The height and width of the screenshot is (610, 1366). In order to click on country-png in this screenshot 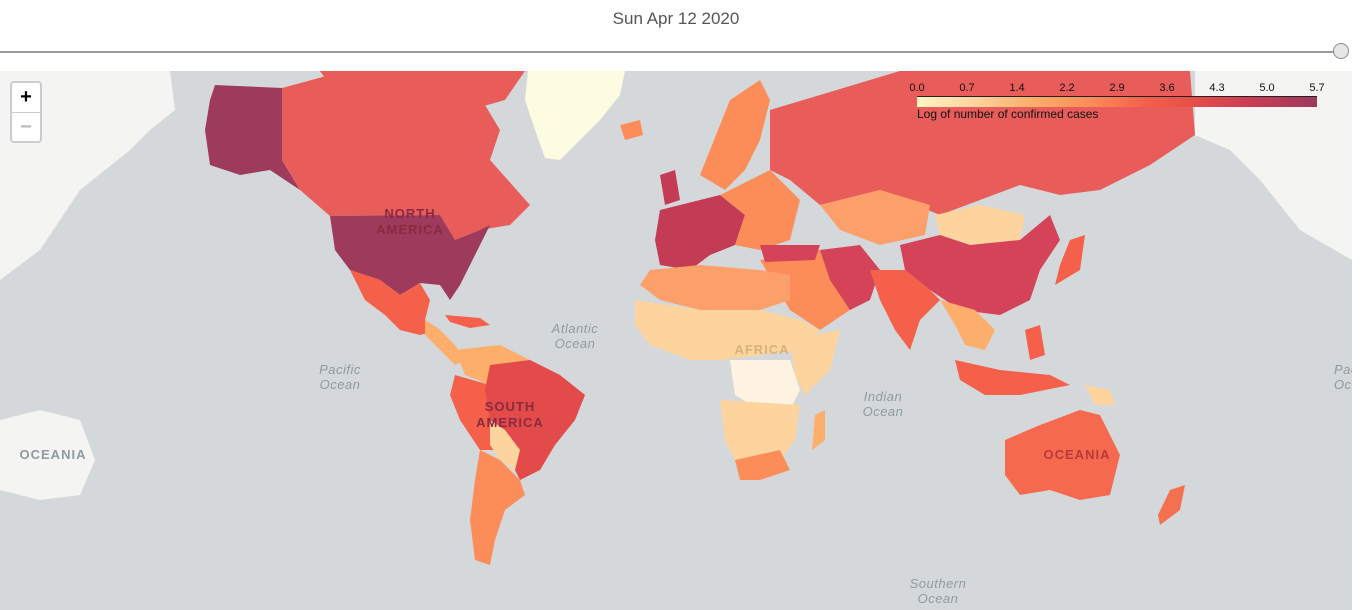, I will do `click(1100, 395)`.